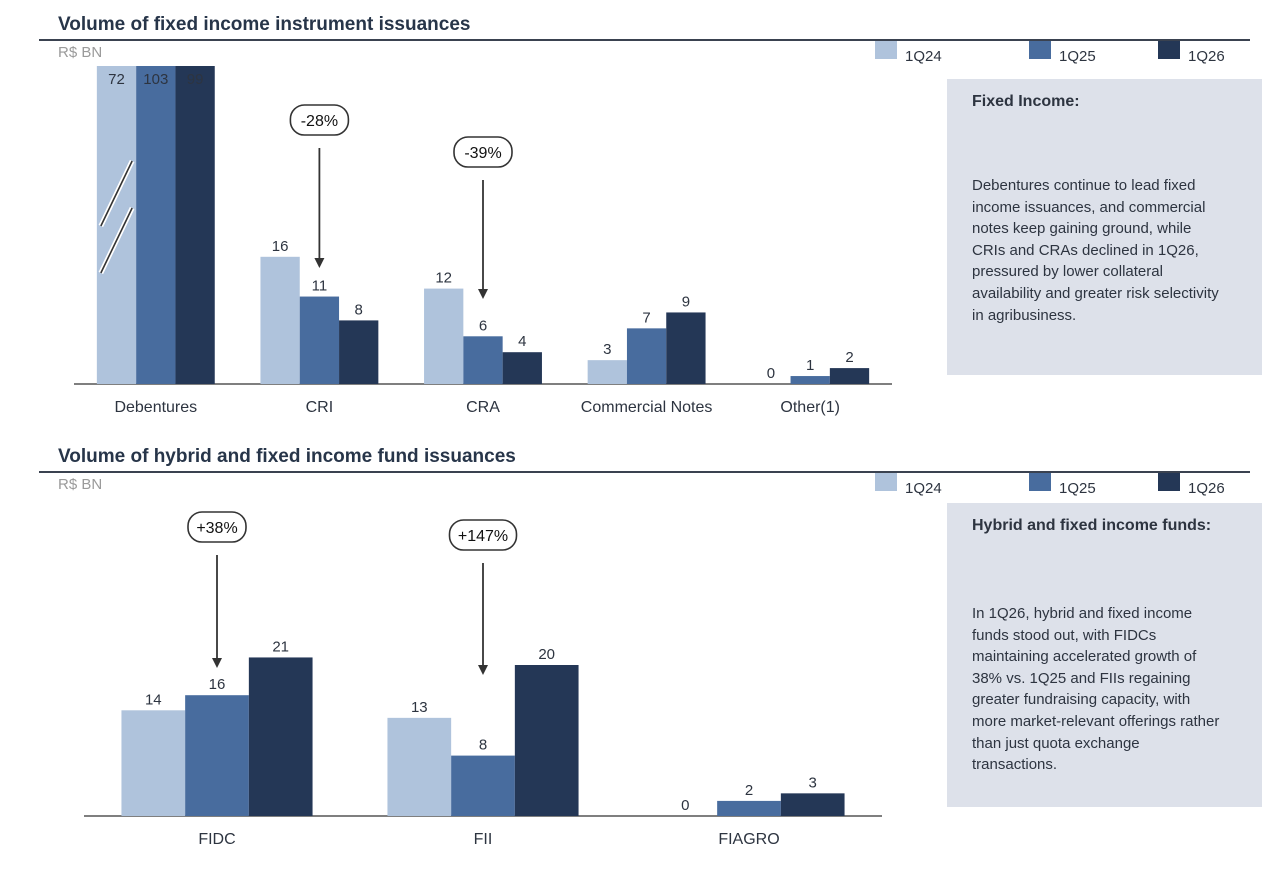 Image resolution: width=1288 pixels, height=882 pixels. Describe the element at coordinates (116, 79) in the screenshot. I see `data-label-debentures-1q24: 72` at that location.